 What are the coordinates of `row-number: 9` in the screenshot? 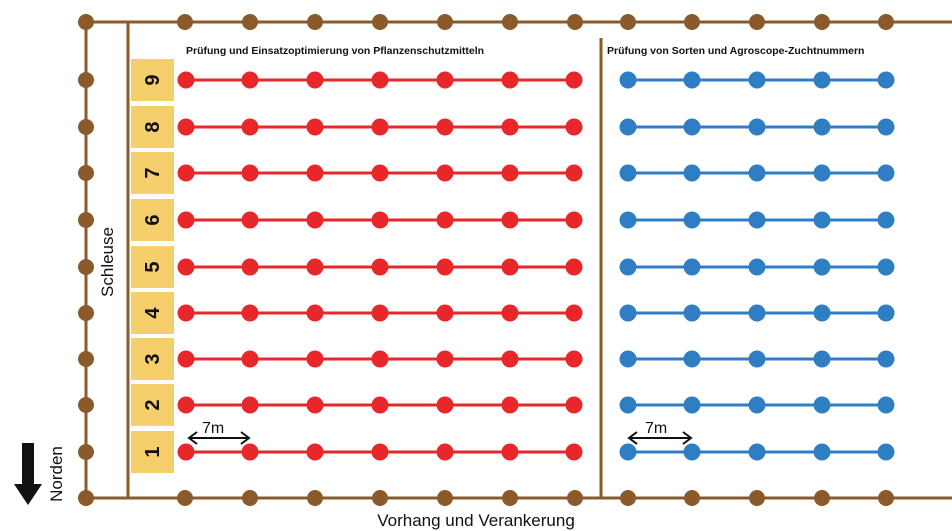 It's located at (153, 79).